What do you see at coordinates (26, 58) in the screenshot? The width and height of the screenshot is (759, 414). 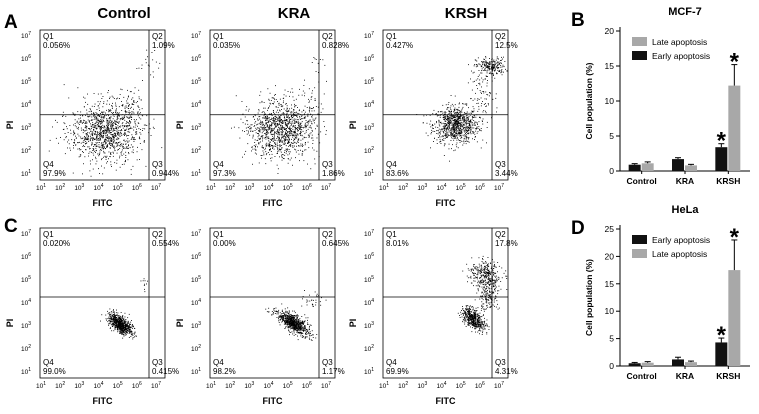 I see `y-tick-label: 10⁶` at bounding box center [26, 58].